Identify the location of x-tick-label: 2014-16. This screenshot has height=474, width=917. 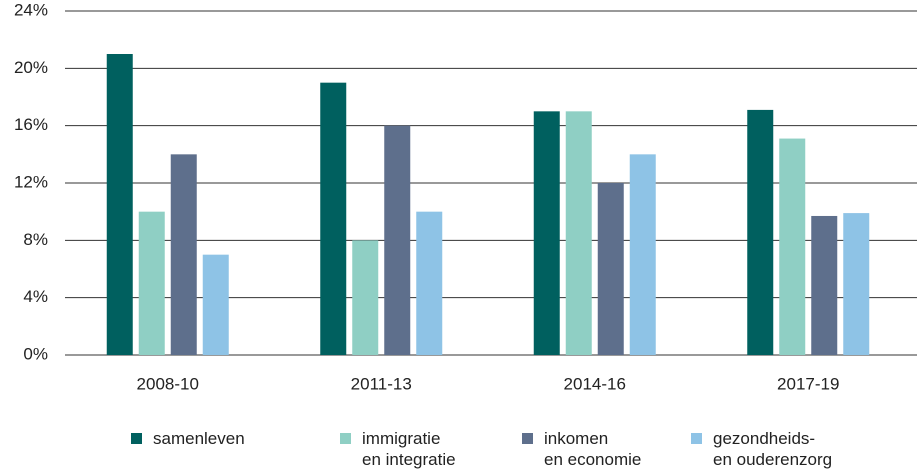
(595, 383).